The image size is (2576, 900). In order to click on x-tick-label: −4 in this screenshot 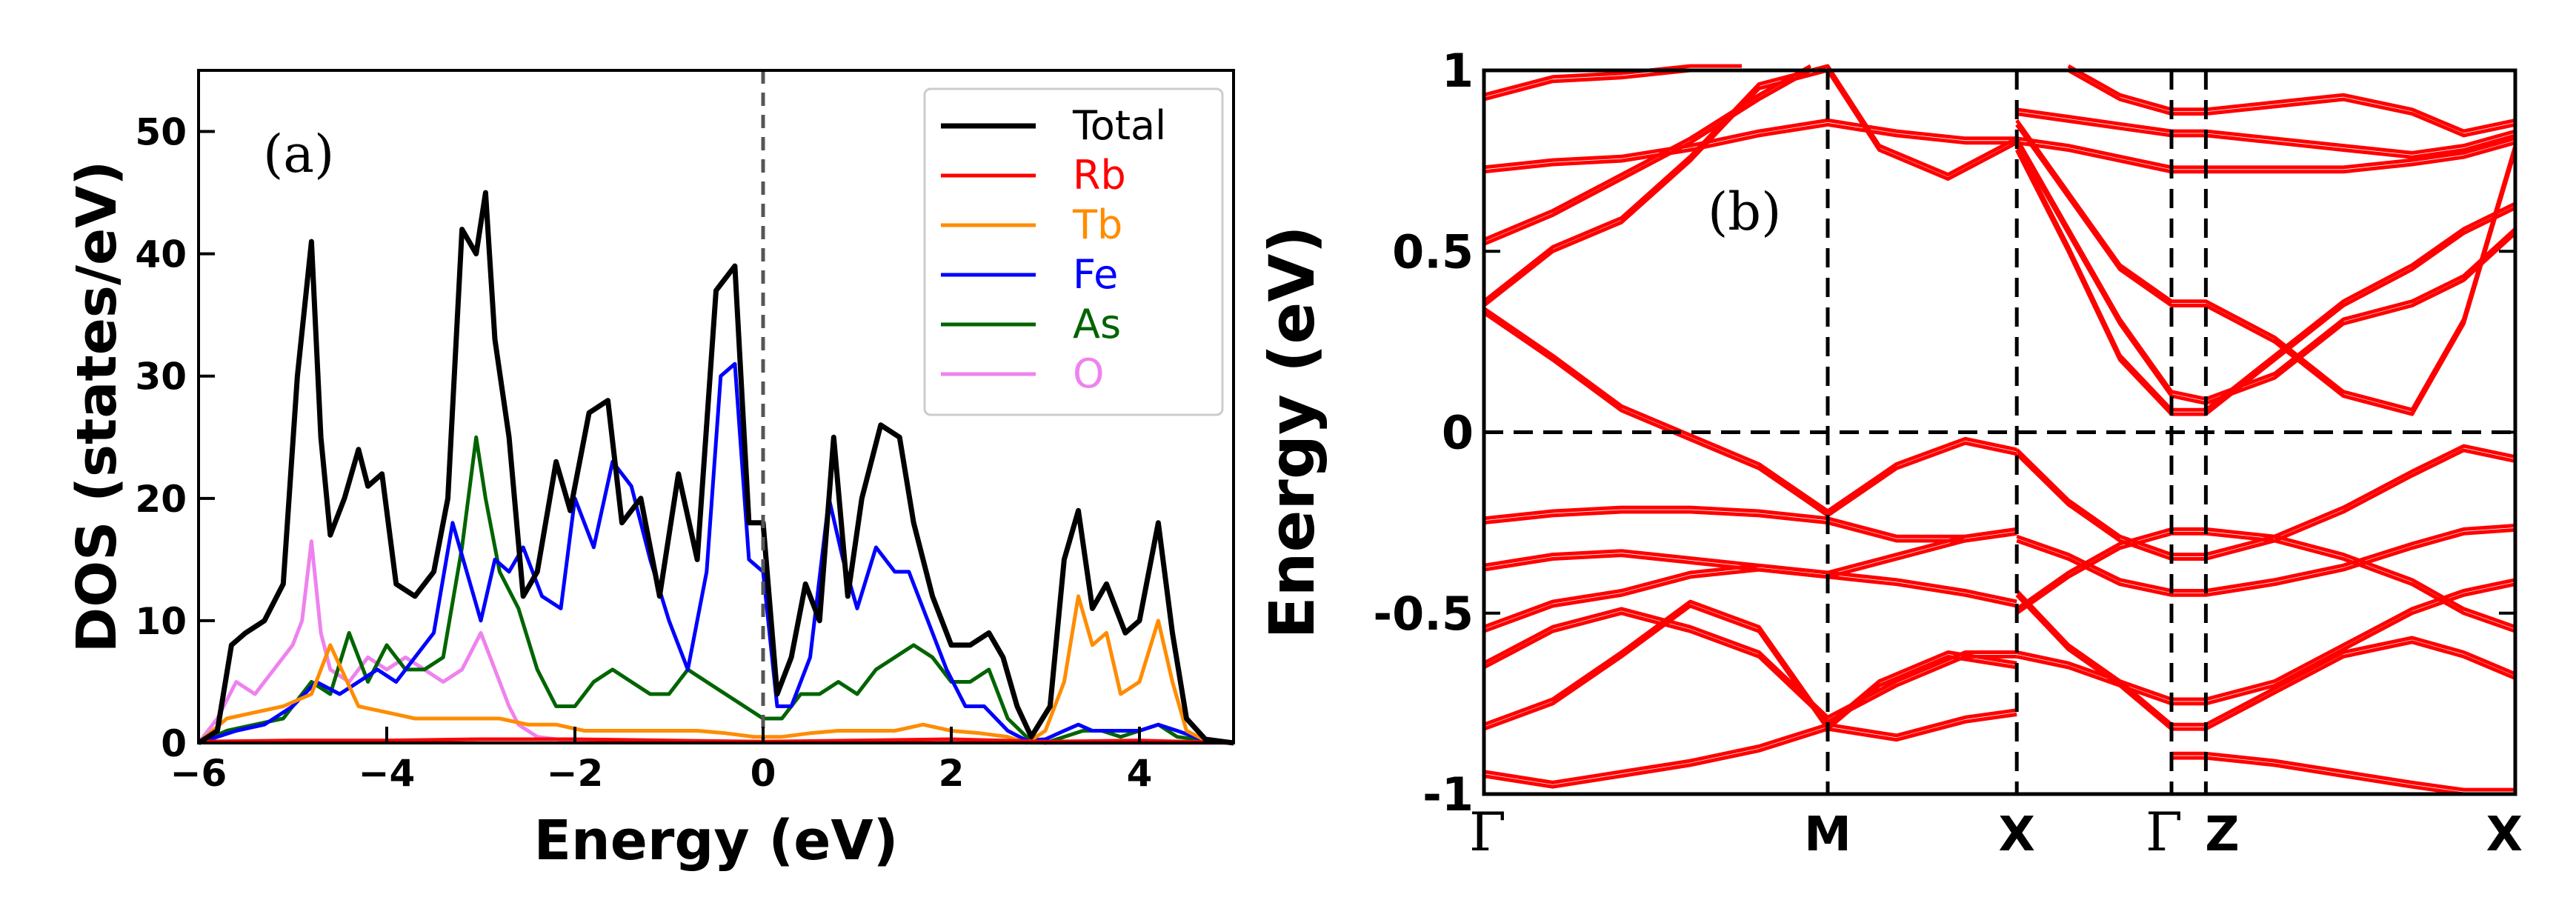, I will do `click(387, 774)`.